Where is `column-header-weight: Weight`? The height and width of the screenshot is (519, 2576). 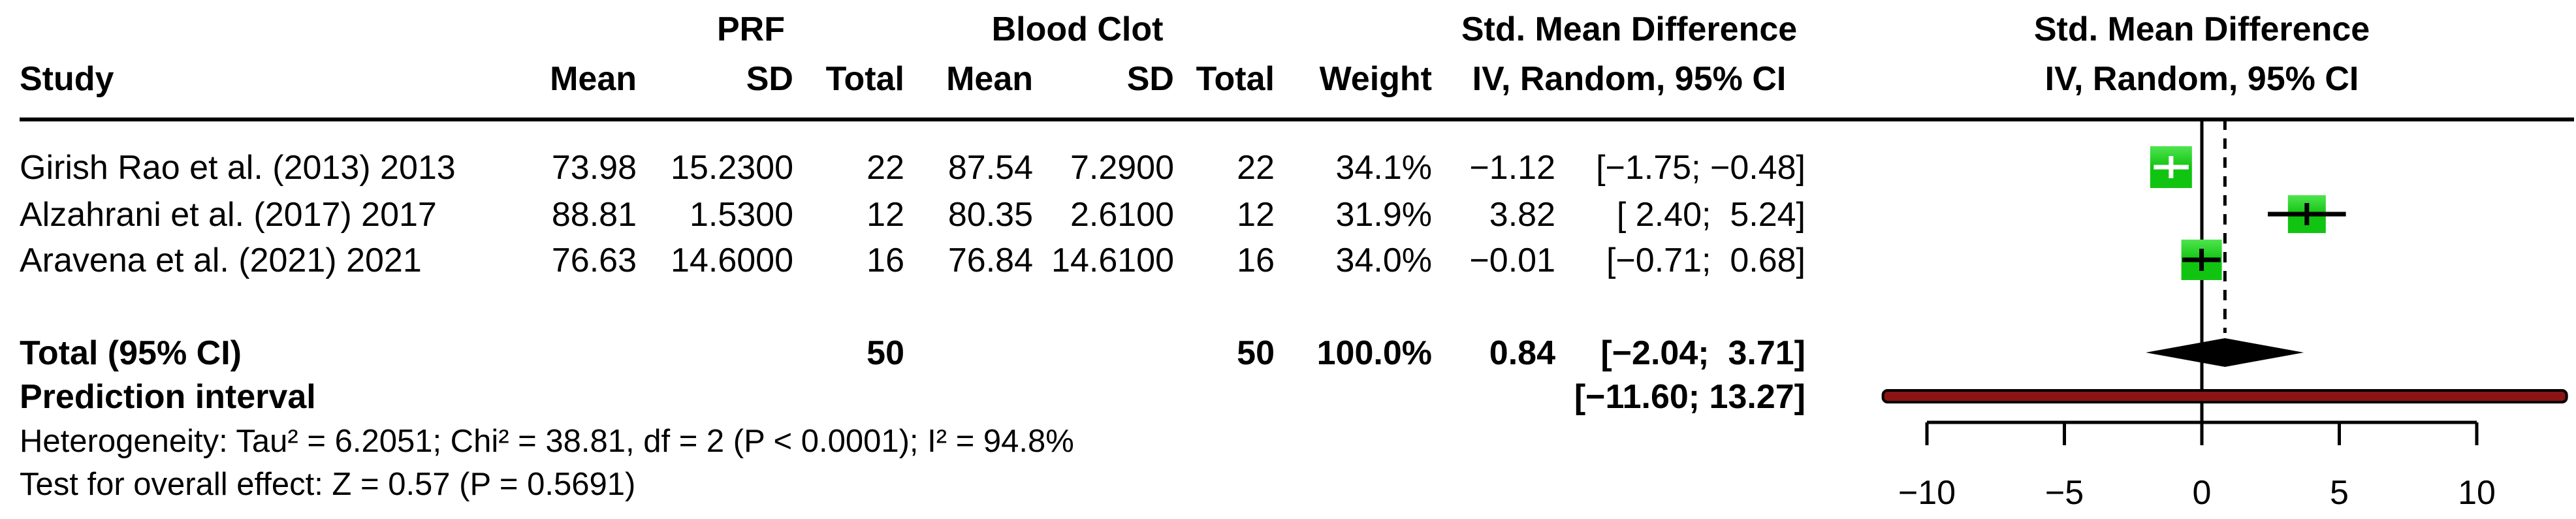 column-header-weight: Weight is located at coordinates (1376, 79).